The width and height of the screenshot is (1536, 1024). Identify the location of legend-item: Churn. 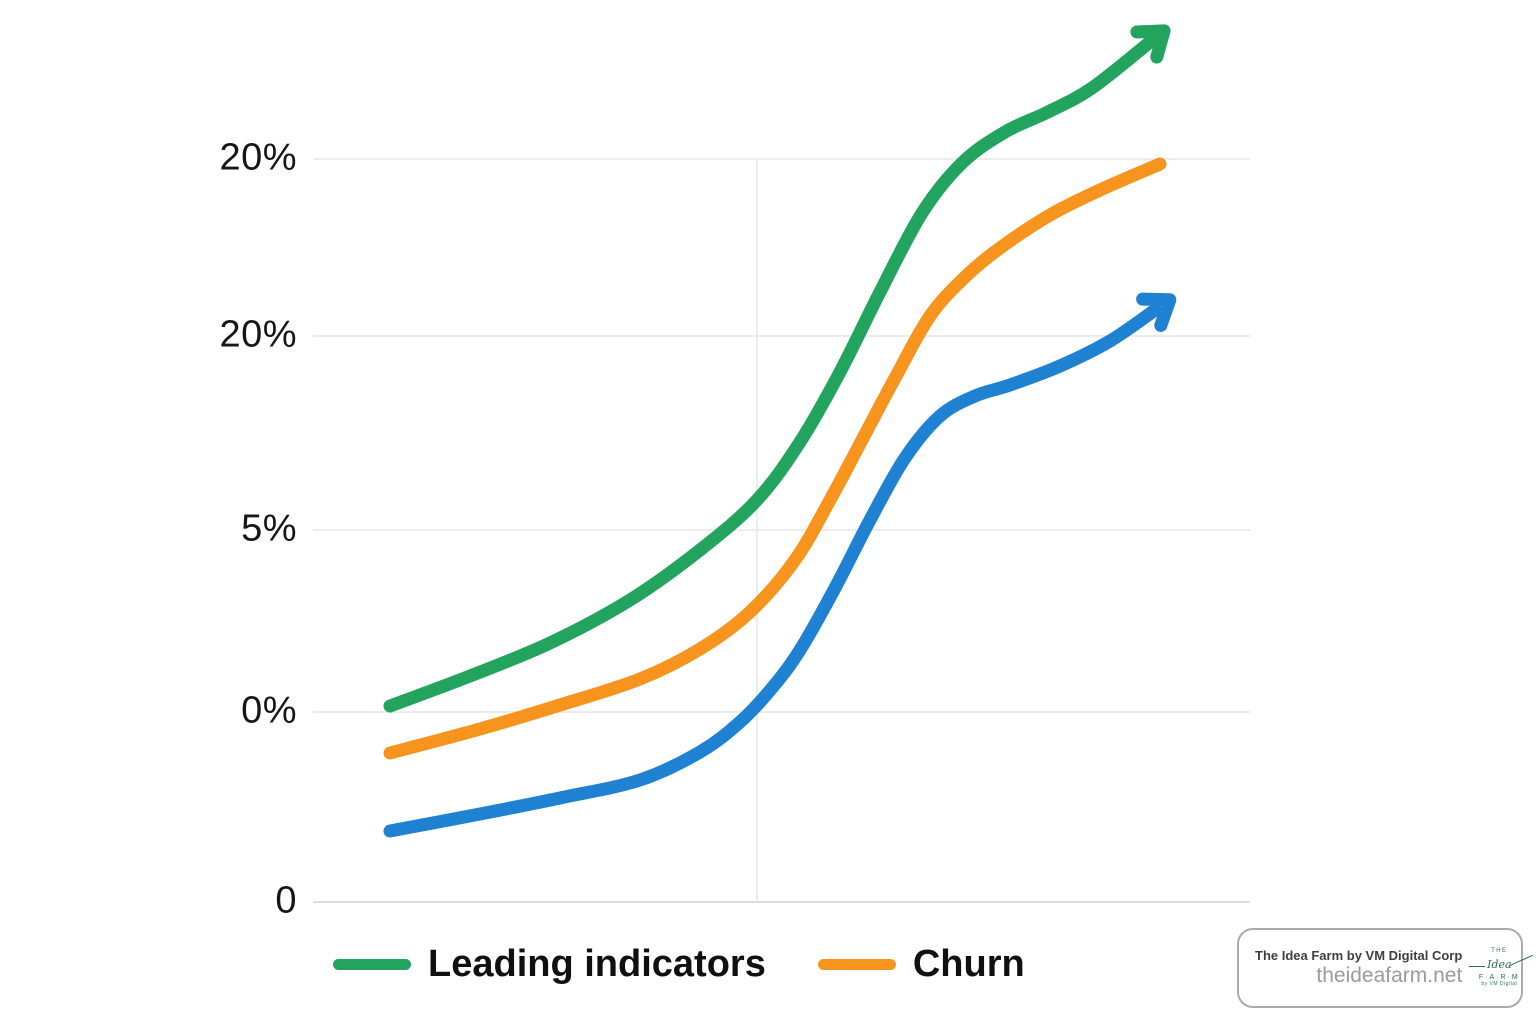
(921, 964).